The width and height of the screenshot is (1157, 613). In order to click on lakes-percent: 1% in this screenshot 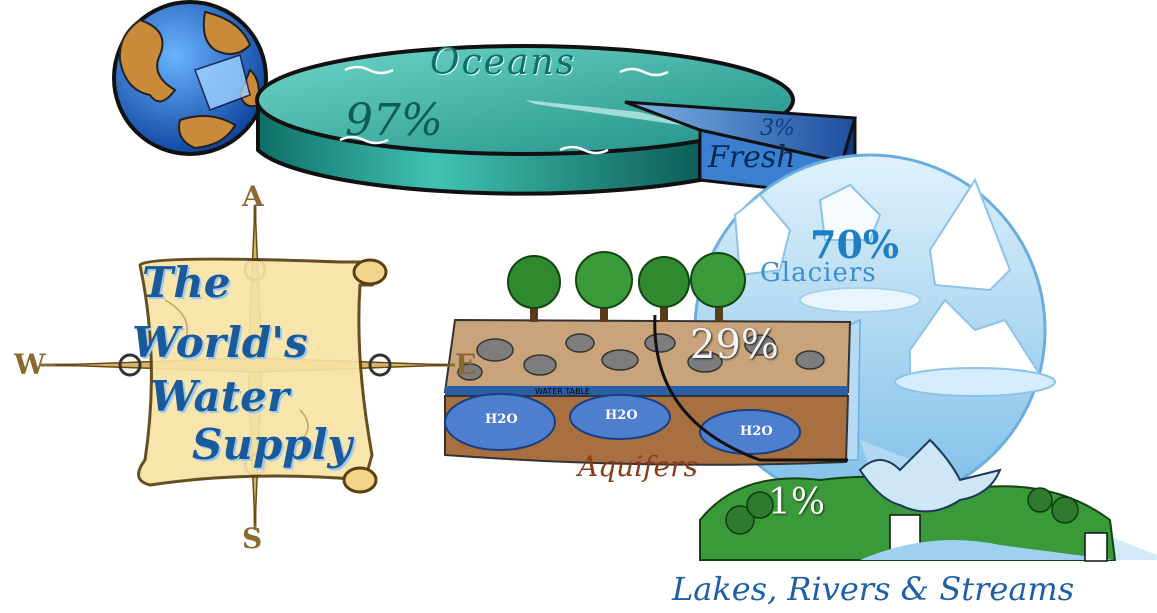, I will do `click(797, 502)`.